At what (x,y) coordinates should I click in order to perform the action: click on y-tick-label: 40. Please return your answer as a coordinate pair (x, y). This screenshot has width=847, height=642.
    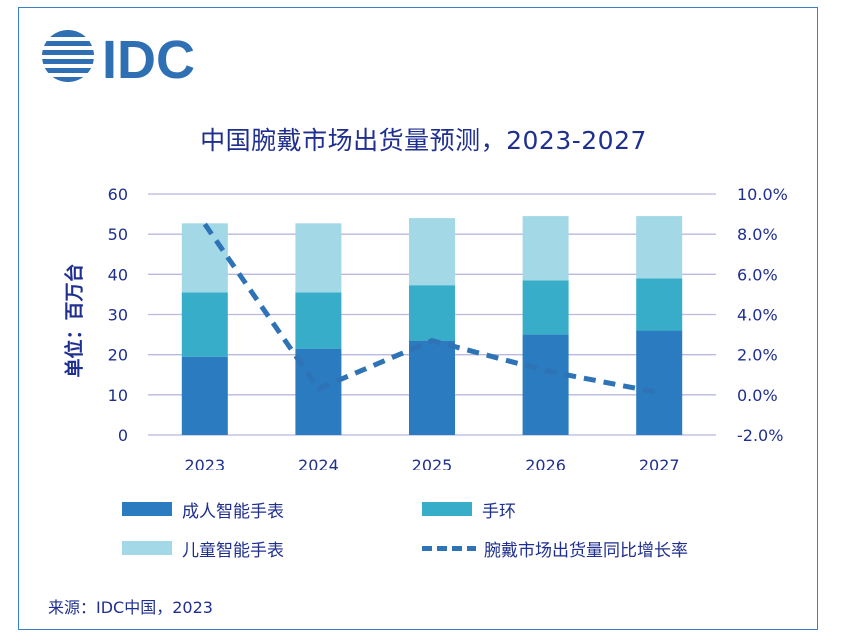
    Looking at the image, I should click on (118, 274).